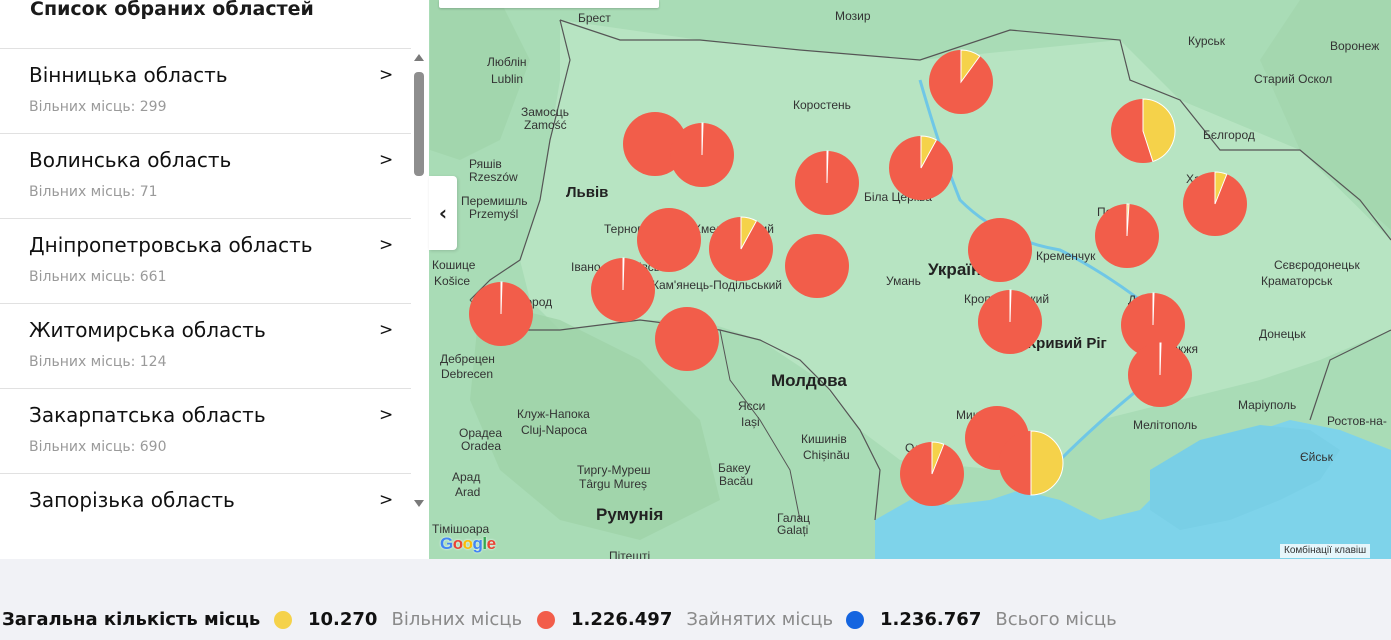 The width and height of the screenshot is (1391, 640). Describe the element at coordinates (1325, 551) in the screenshot. I see `keyboard-shortcuts-link: Комбінації клавіш` at that location.